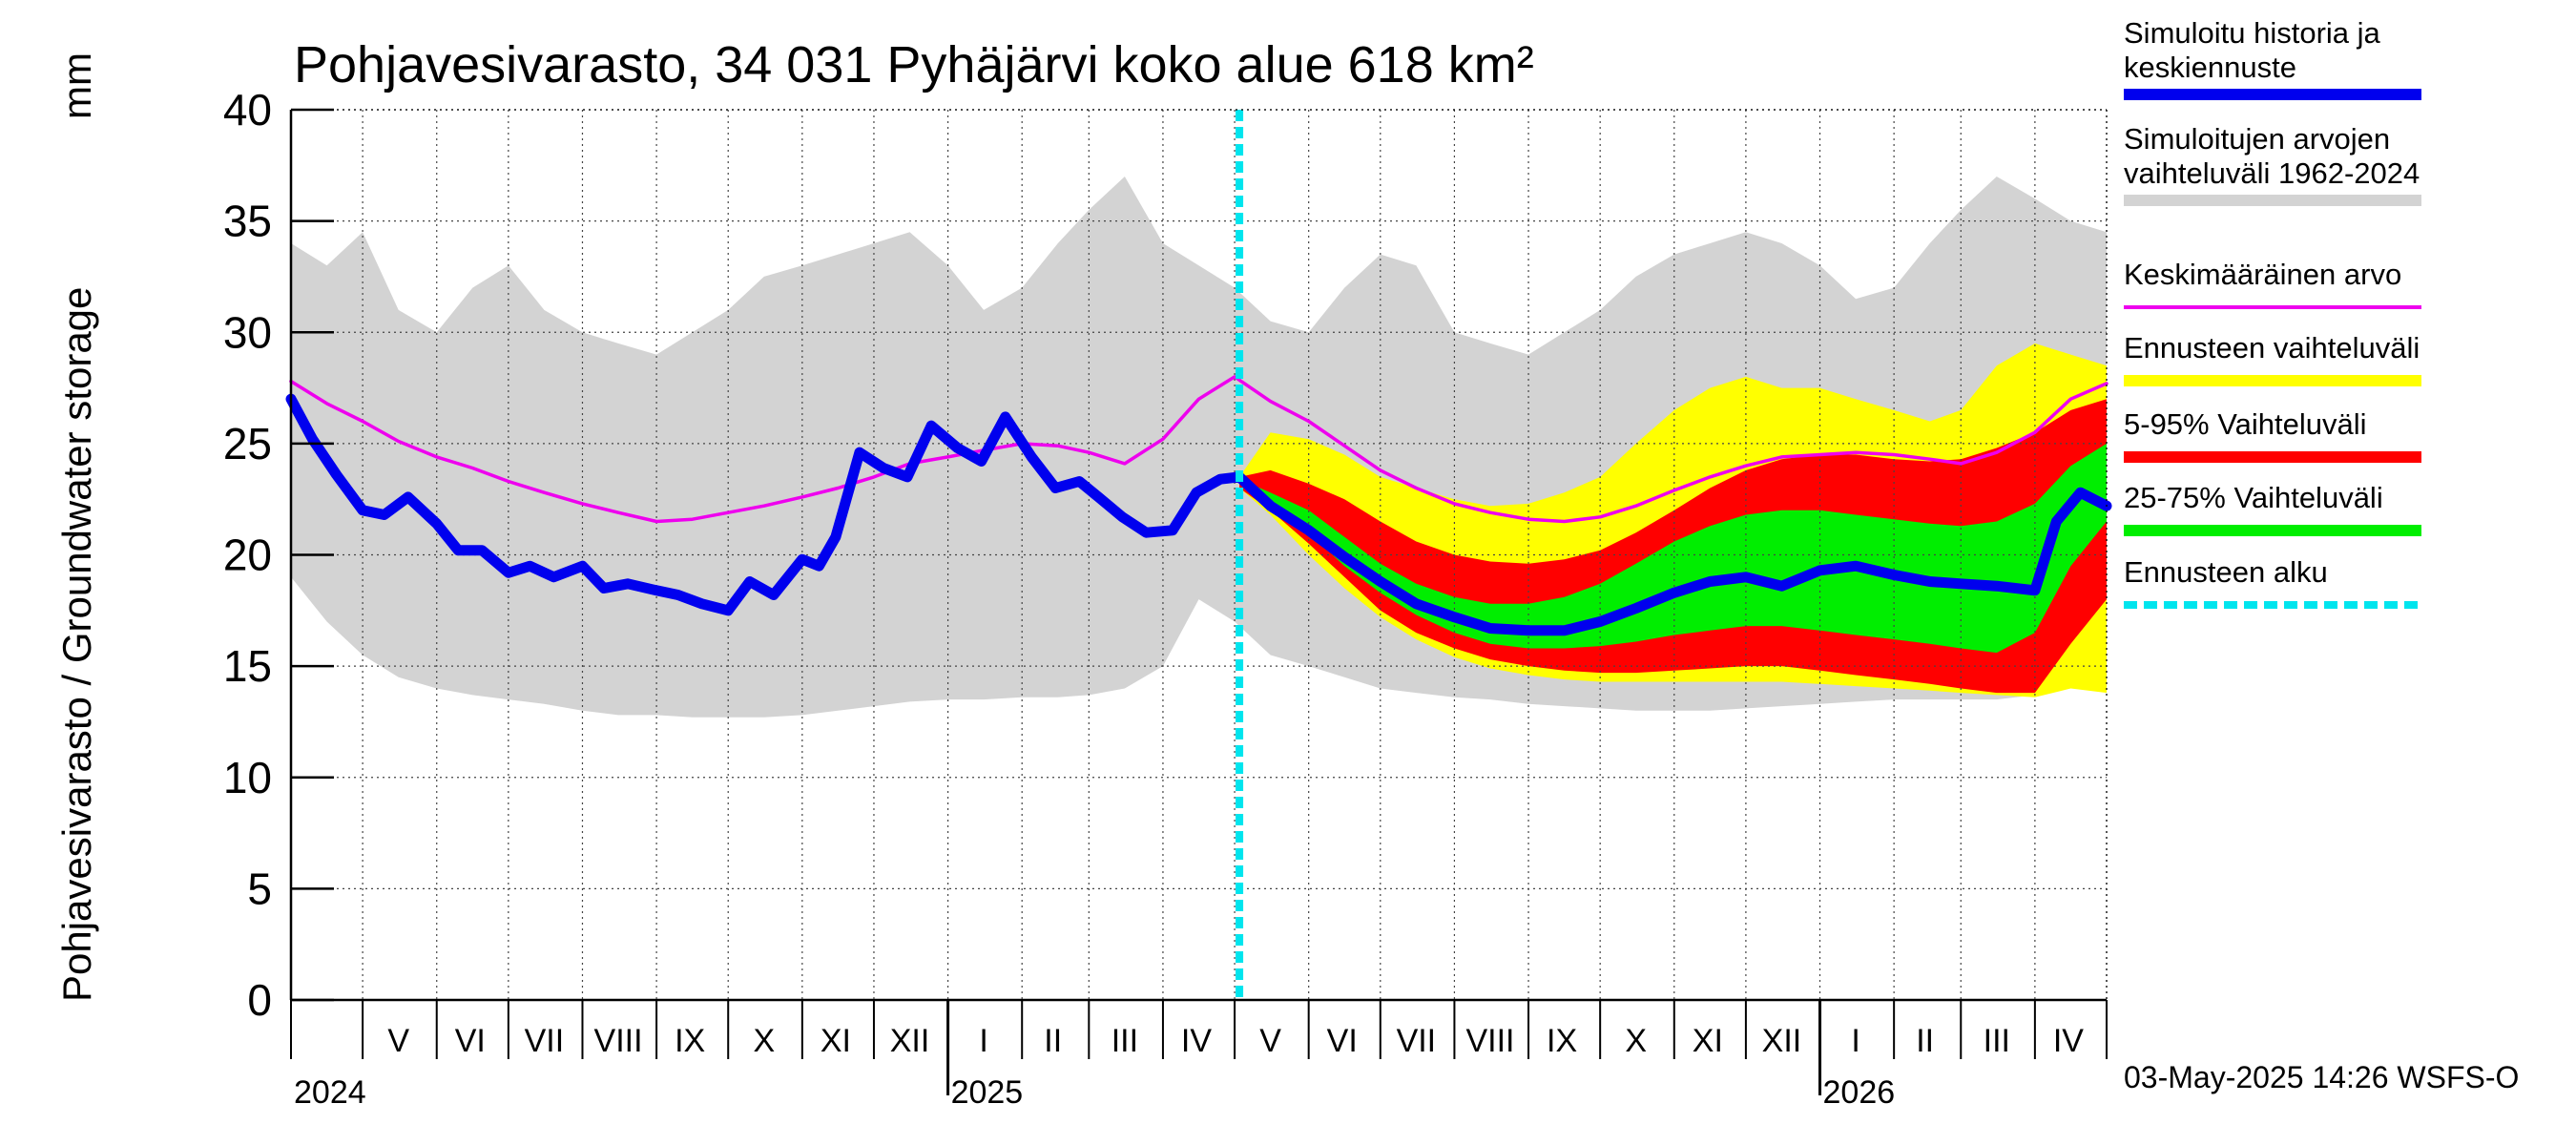 The width and height of the screenshot is (2576, 1145). What do you see at coordinates (247, 777) in the screenshot?
I see `y-tick-label: 10` at bounding box center [247, 777].